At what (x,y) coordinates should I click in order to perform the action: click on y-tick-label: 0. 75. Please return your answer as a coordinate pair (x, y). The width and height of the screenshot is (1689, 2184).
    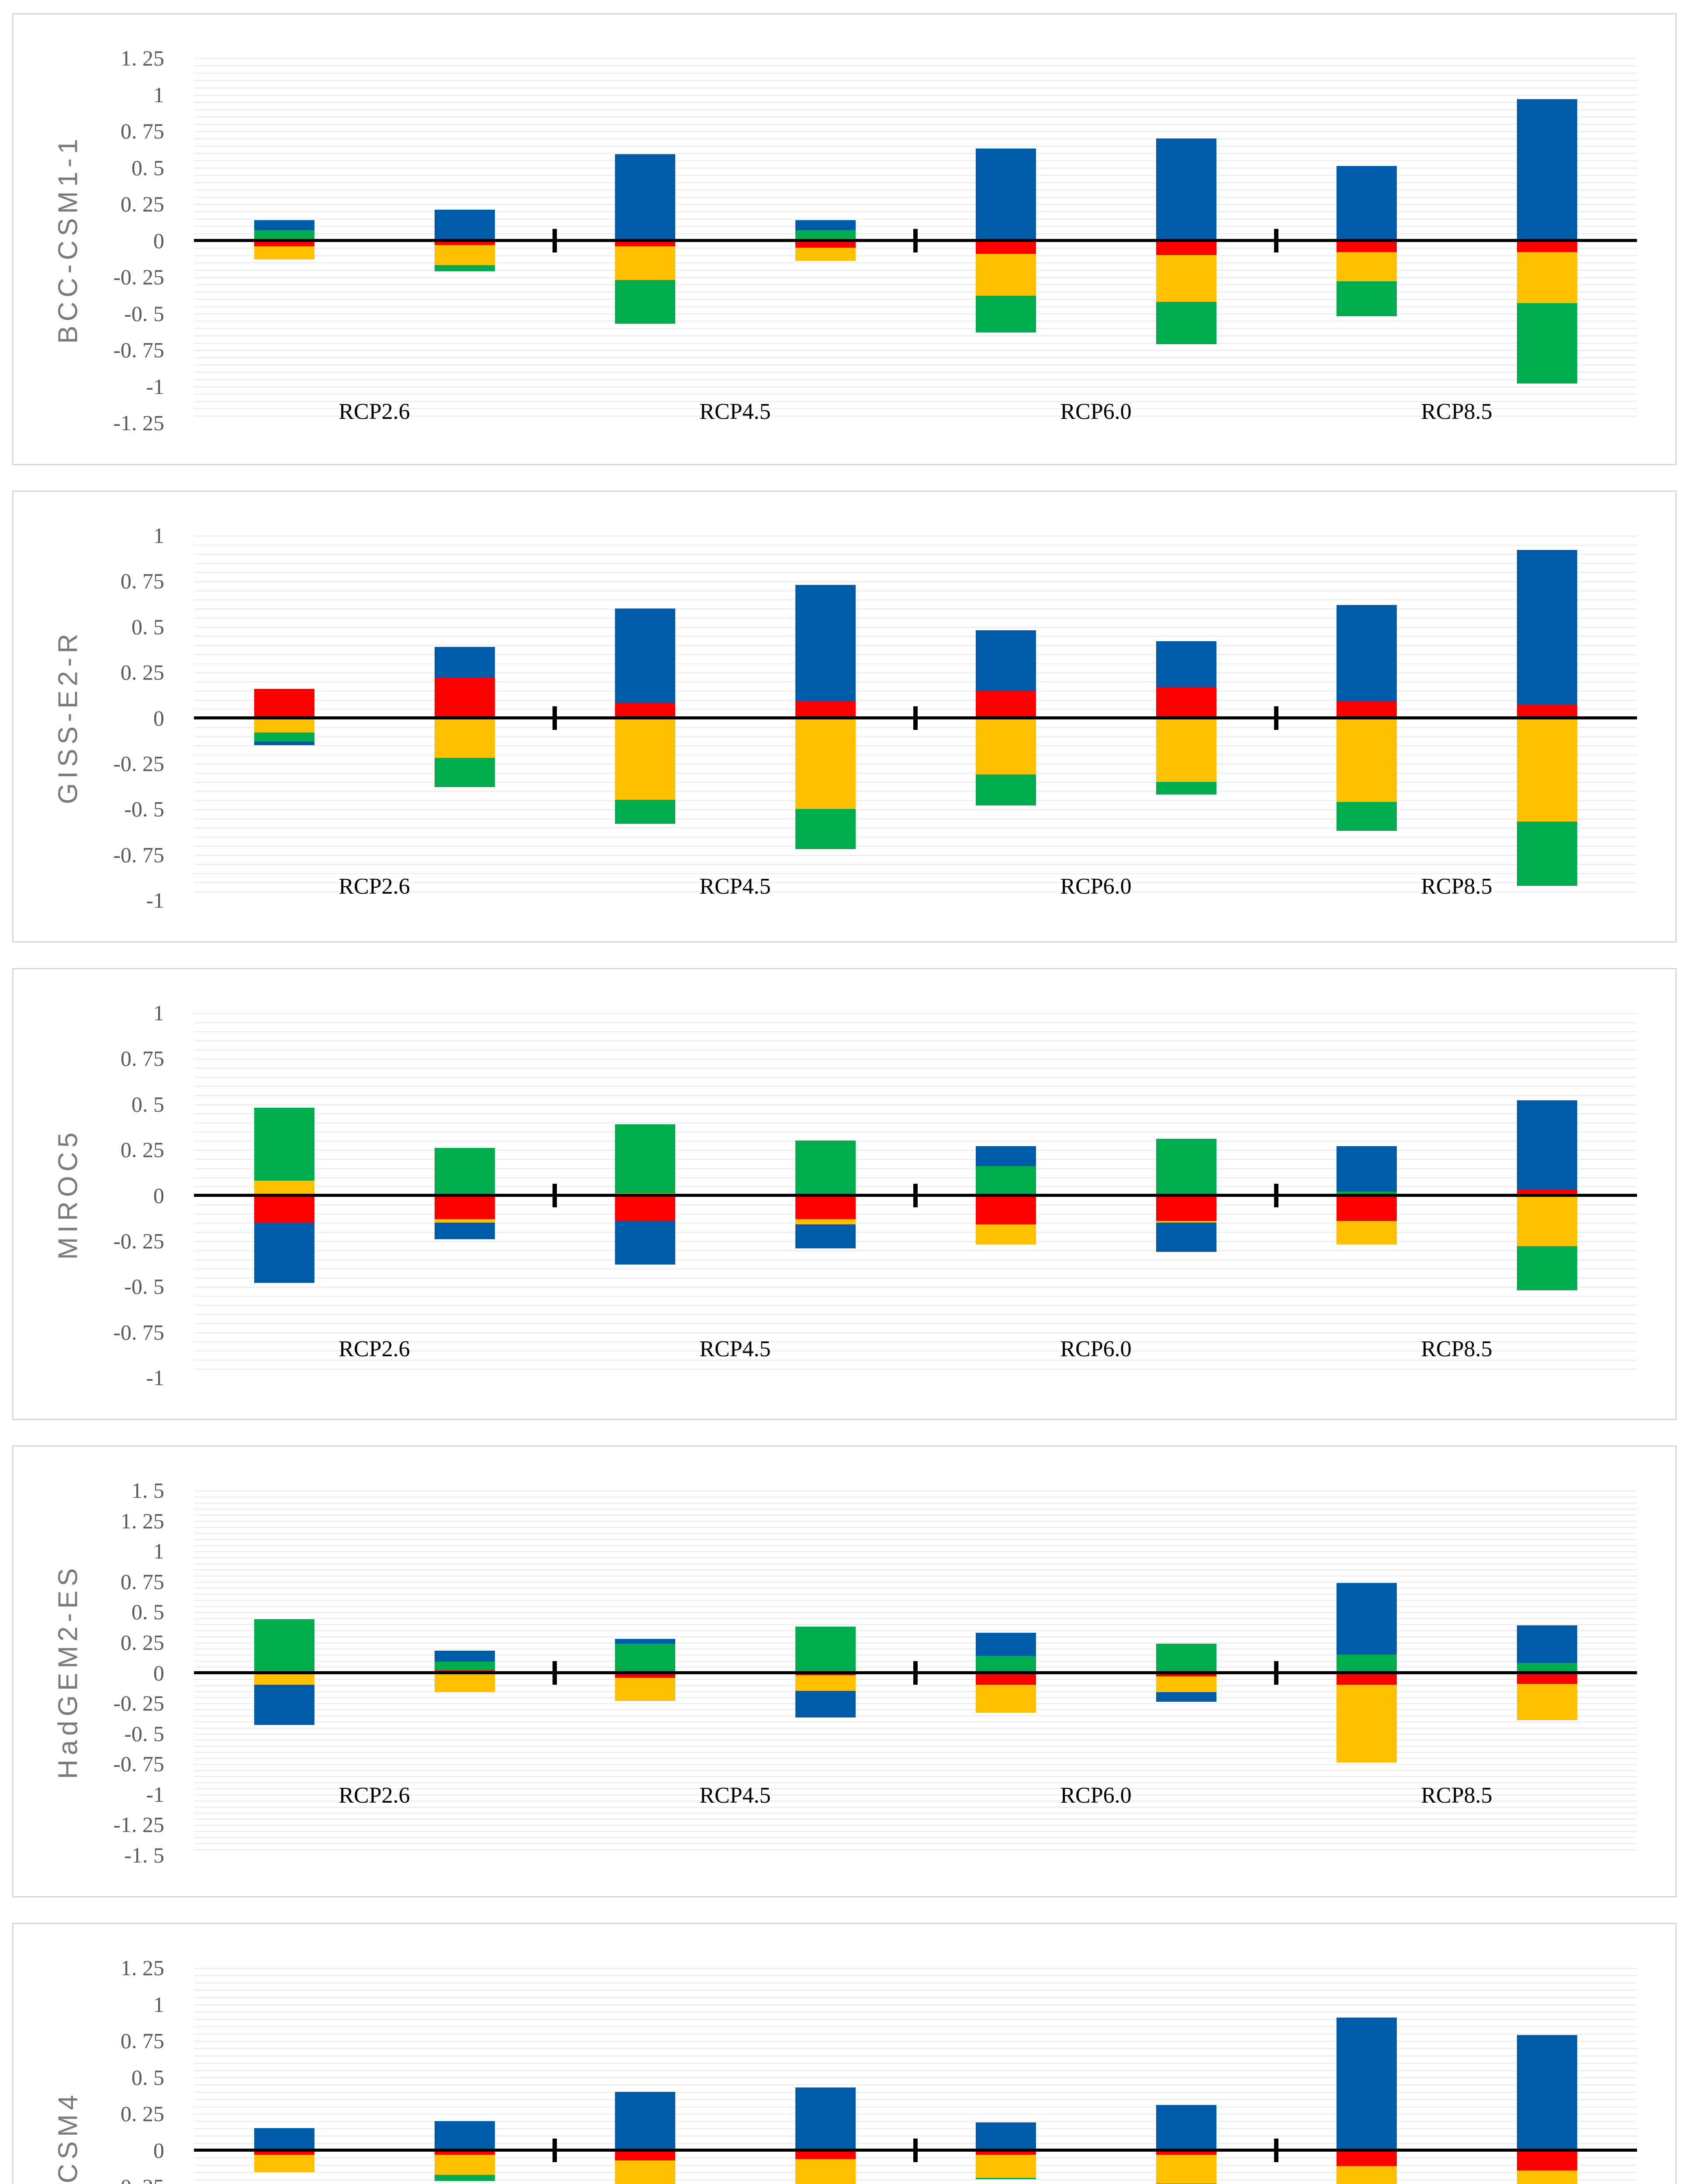
    Looking at the image, I should click on (142, 1058).